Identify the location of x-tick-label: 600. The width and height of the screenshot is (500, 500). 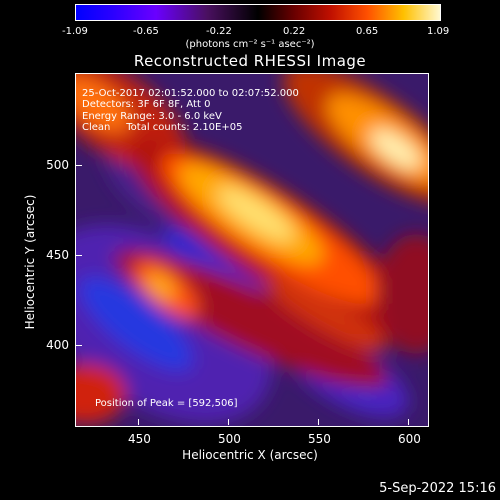
(409, 439).